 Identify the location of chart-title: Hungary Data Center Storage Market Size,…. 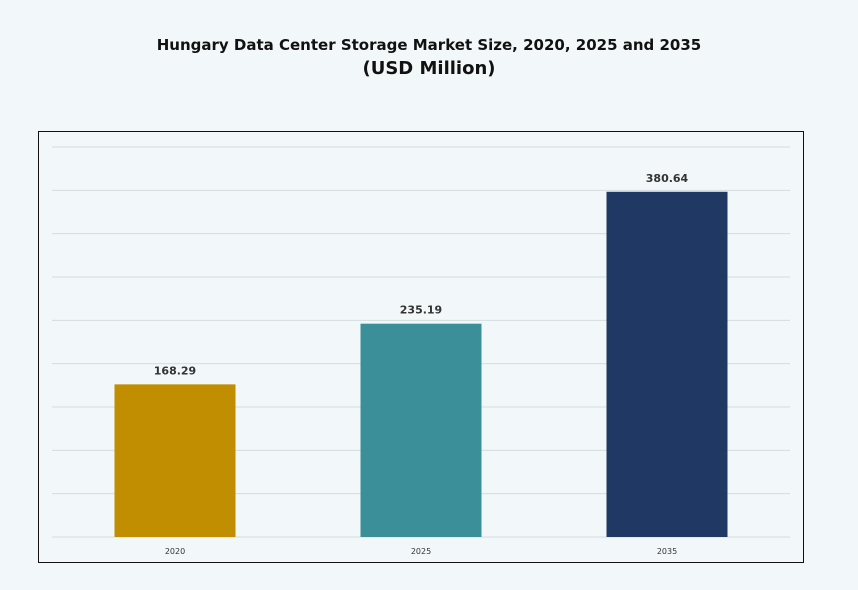
(429, 45).